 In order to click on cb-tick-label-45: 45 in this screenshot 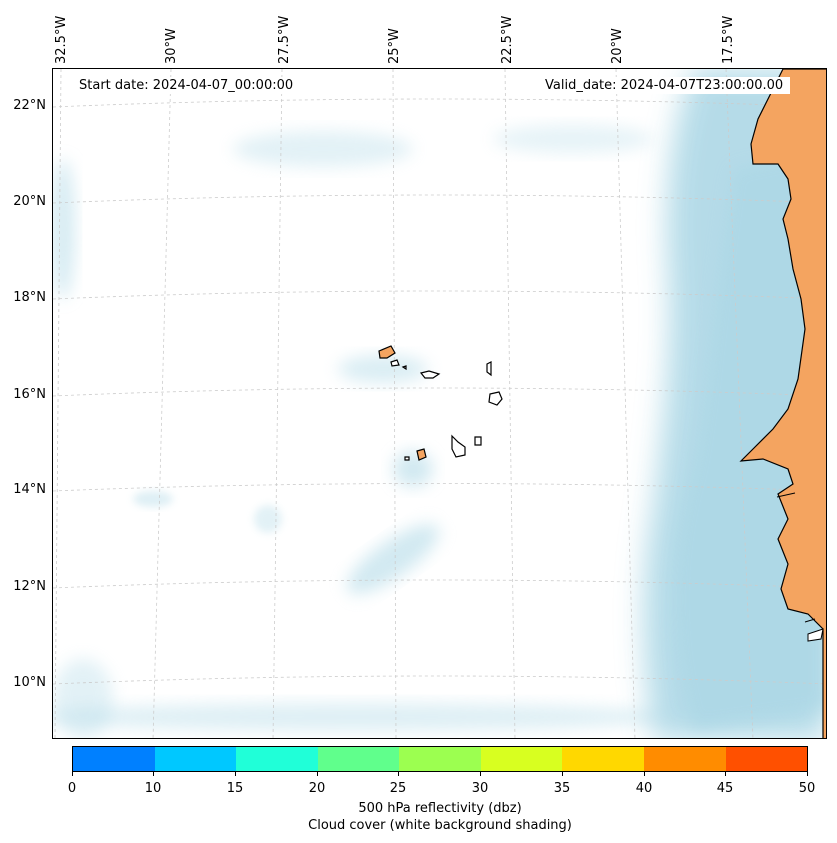, I will do `click(725, 788)`.